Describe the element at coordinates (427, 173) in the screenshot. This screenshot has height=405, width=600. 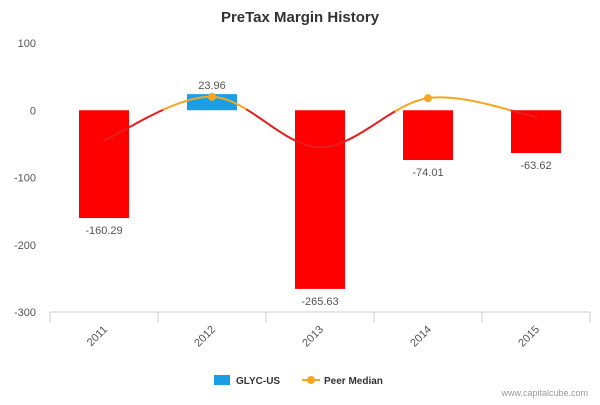
I see `data-label-2014: -74.01` at that location.